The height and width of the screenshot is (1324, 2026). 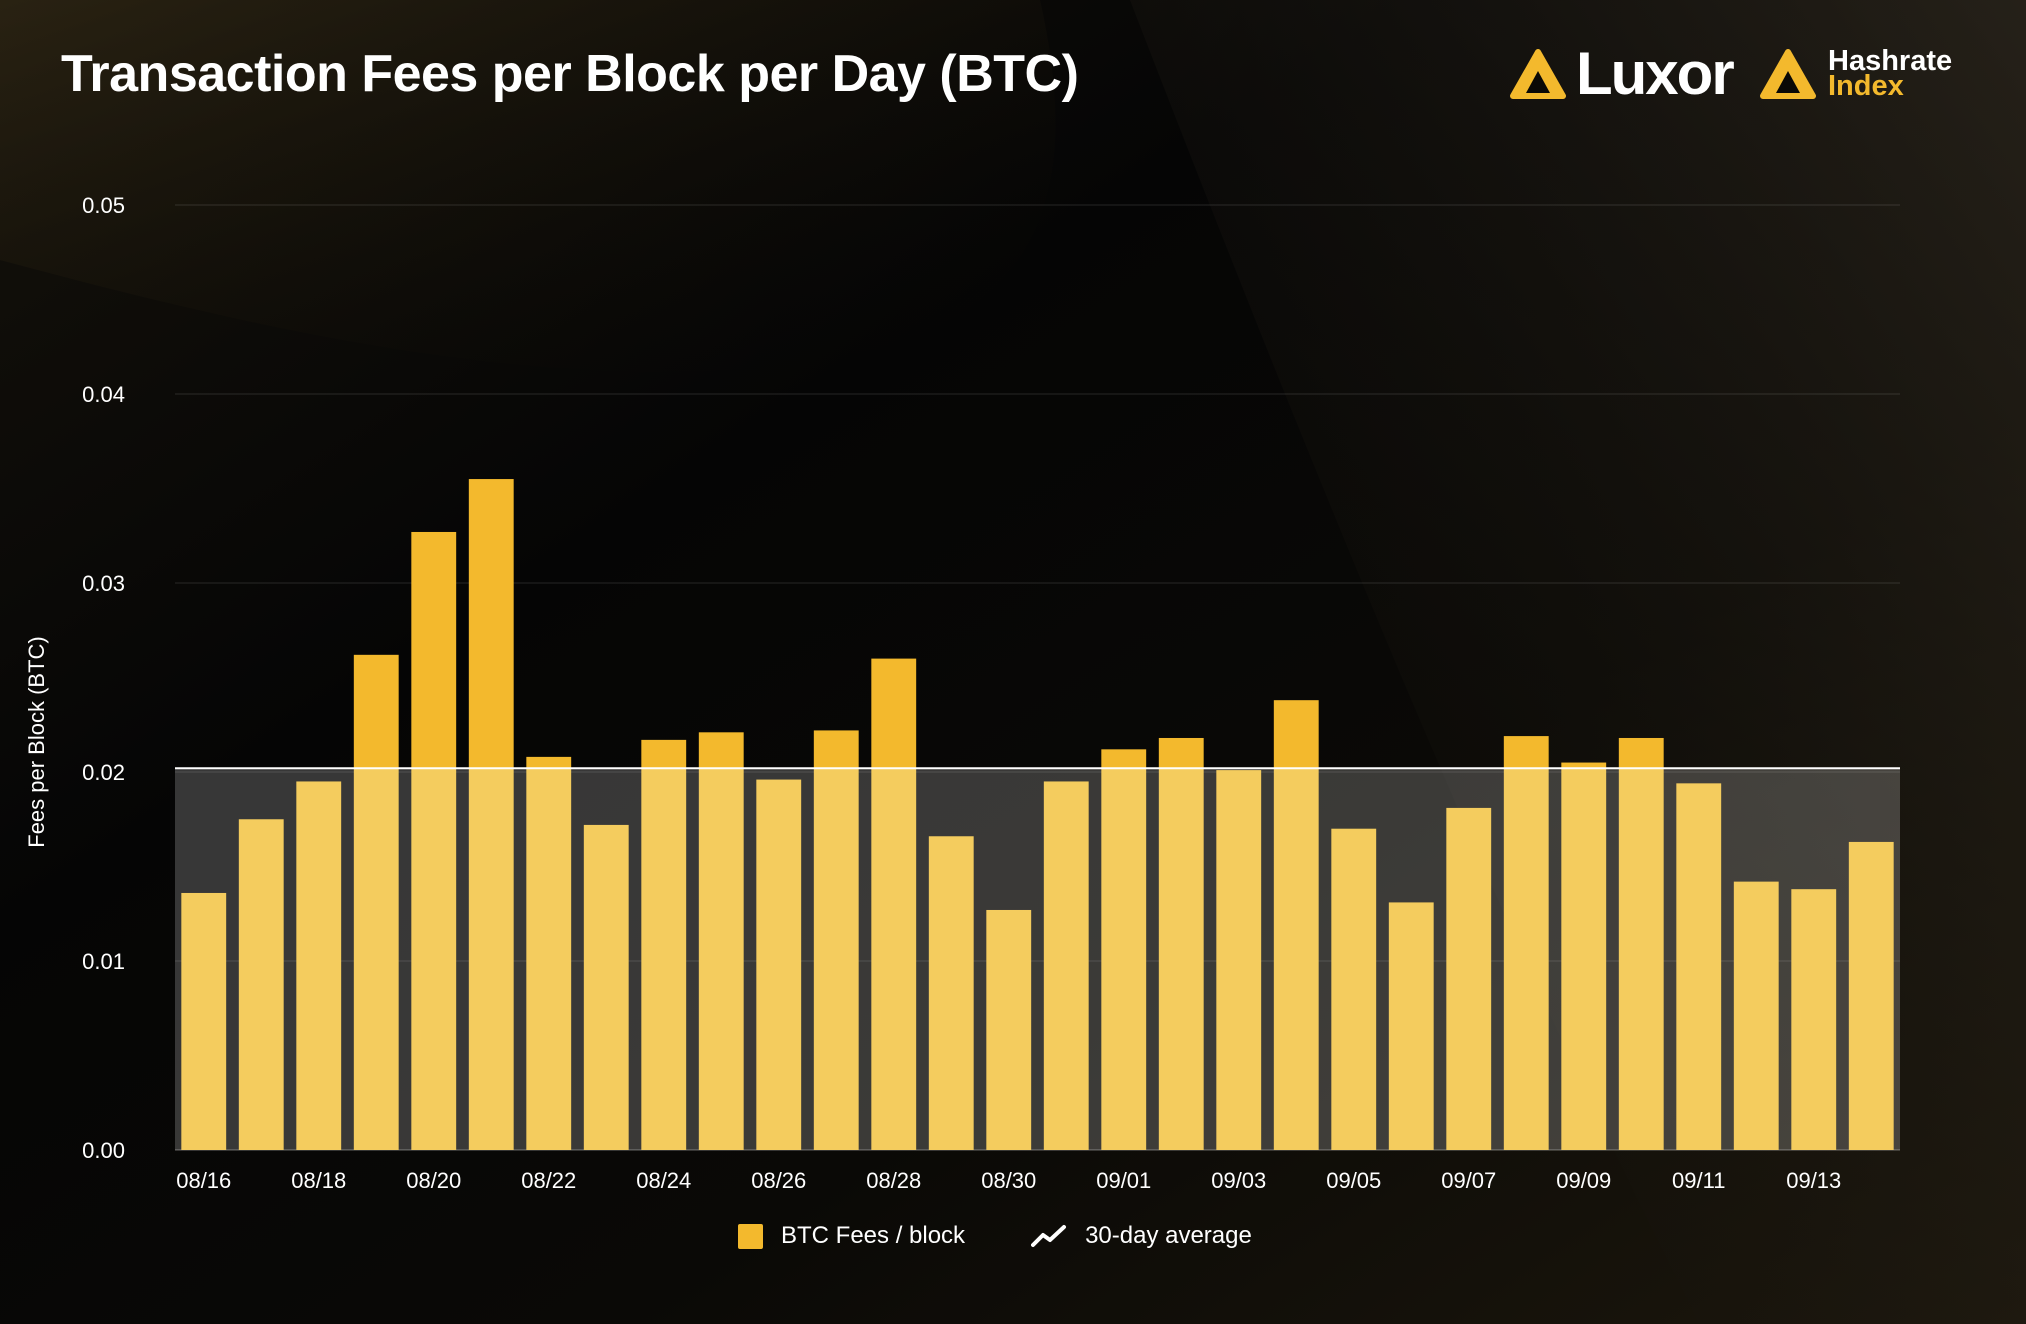 What do you see at coordinates (750, 1236) in the screenshot?
I see `legend-swatch-fees` at bounding box center [750, 1236].